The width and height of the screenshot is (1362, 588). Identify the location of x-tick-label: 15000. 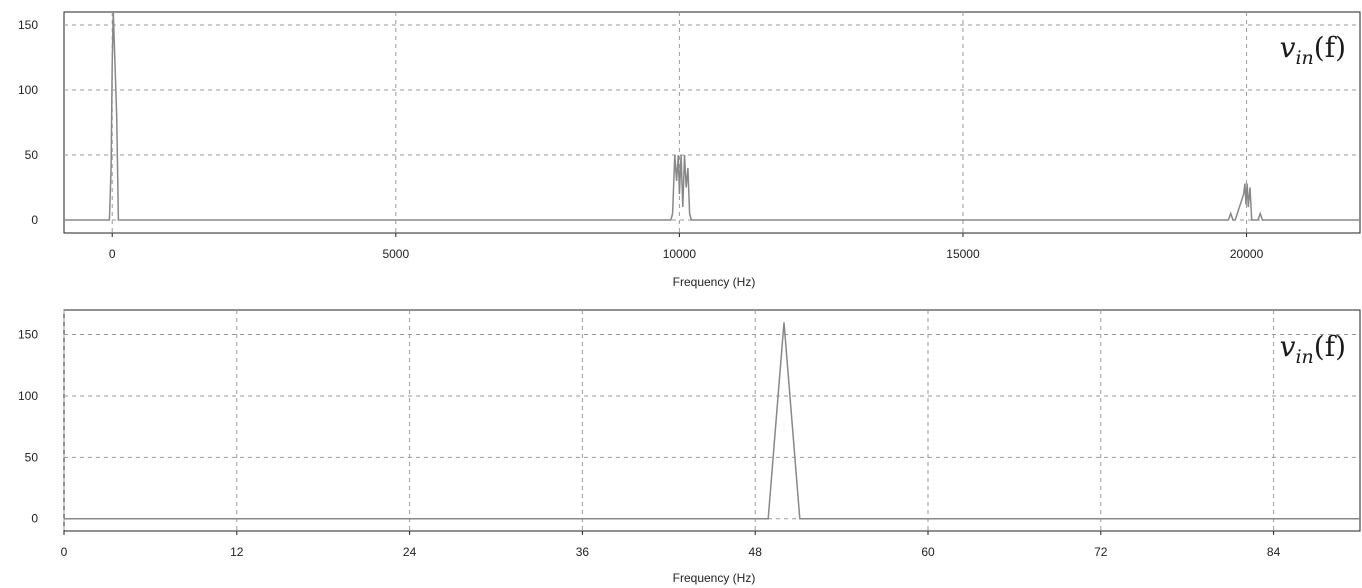
(963, 254).